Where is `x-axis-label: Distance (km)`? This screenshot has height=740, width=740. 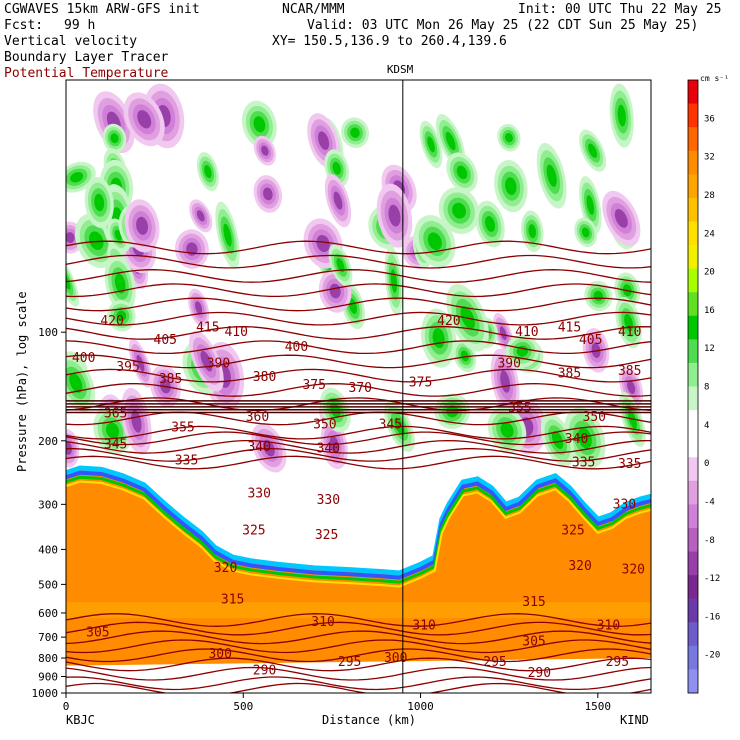 x-axis-label: Distance (km) is located at coordinates (369, 720).